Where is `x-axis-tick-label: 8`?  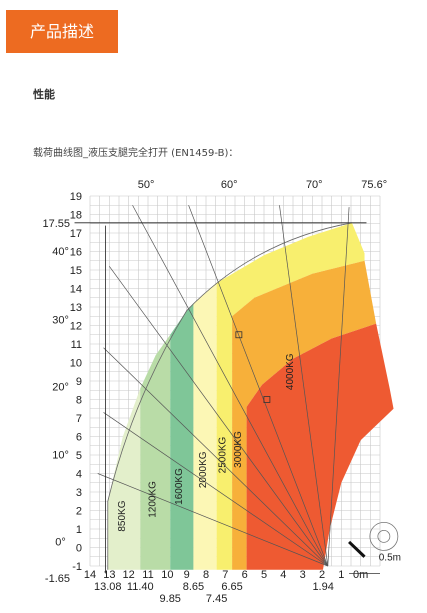 x-axis-tick-label: 8 is located at coordinates (206, 575).